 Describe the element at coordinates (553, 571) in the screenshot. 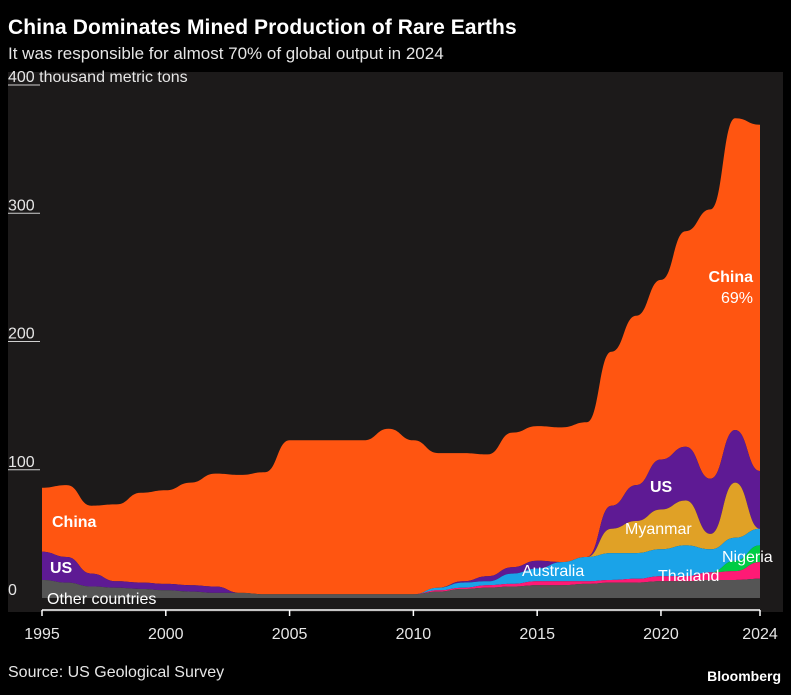

I see `annotation-australia: Australia` at that location.